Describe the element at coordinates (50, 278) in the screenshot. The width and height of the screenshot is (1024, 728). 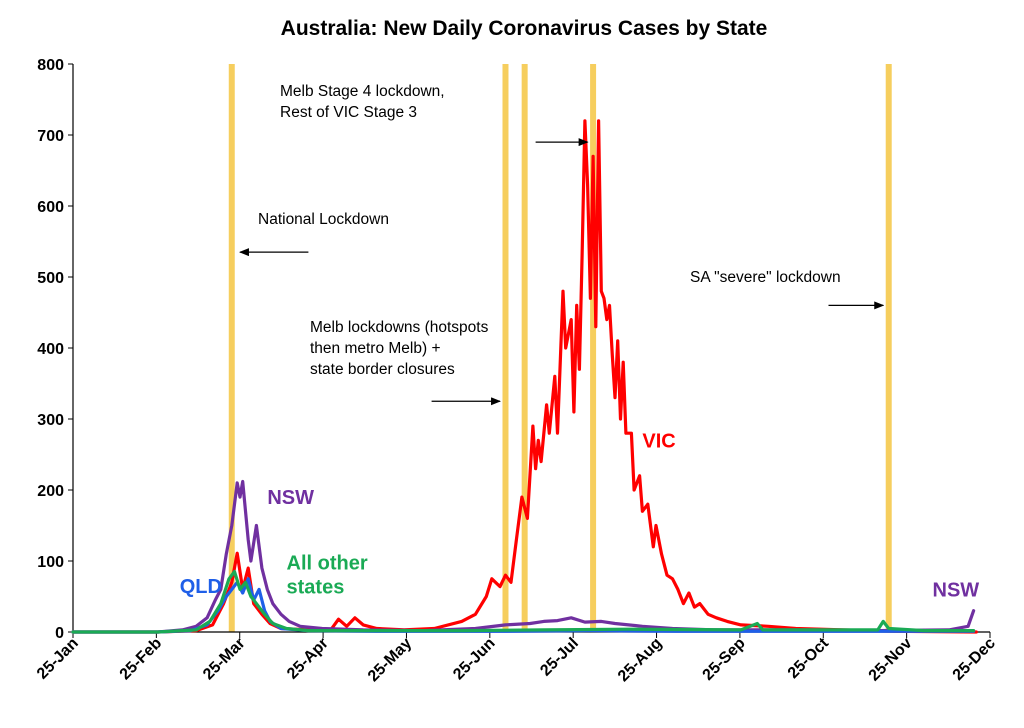
I see `y-tick-label: 500` at that location.